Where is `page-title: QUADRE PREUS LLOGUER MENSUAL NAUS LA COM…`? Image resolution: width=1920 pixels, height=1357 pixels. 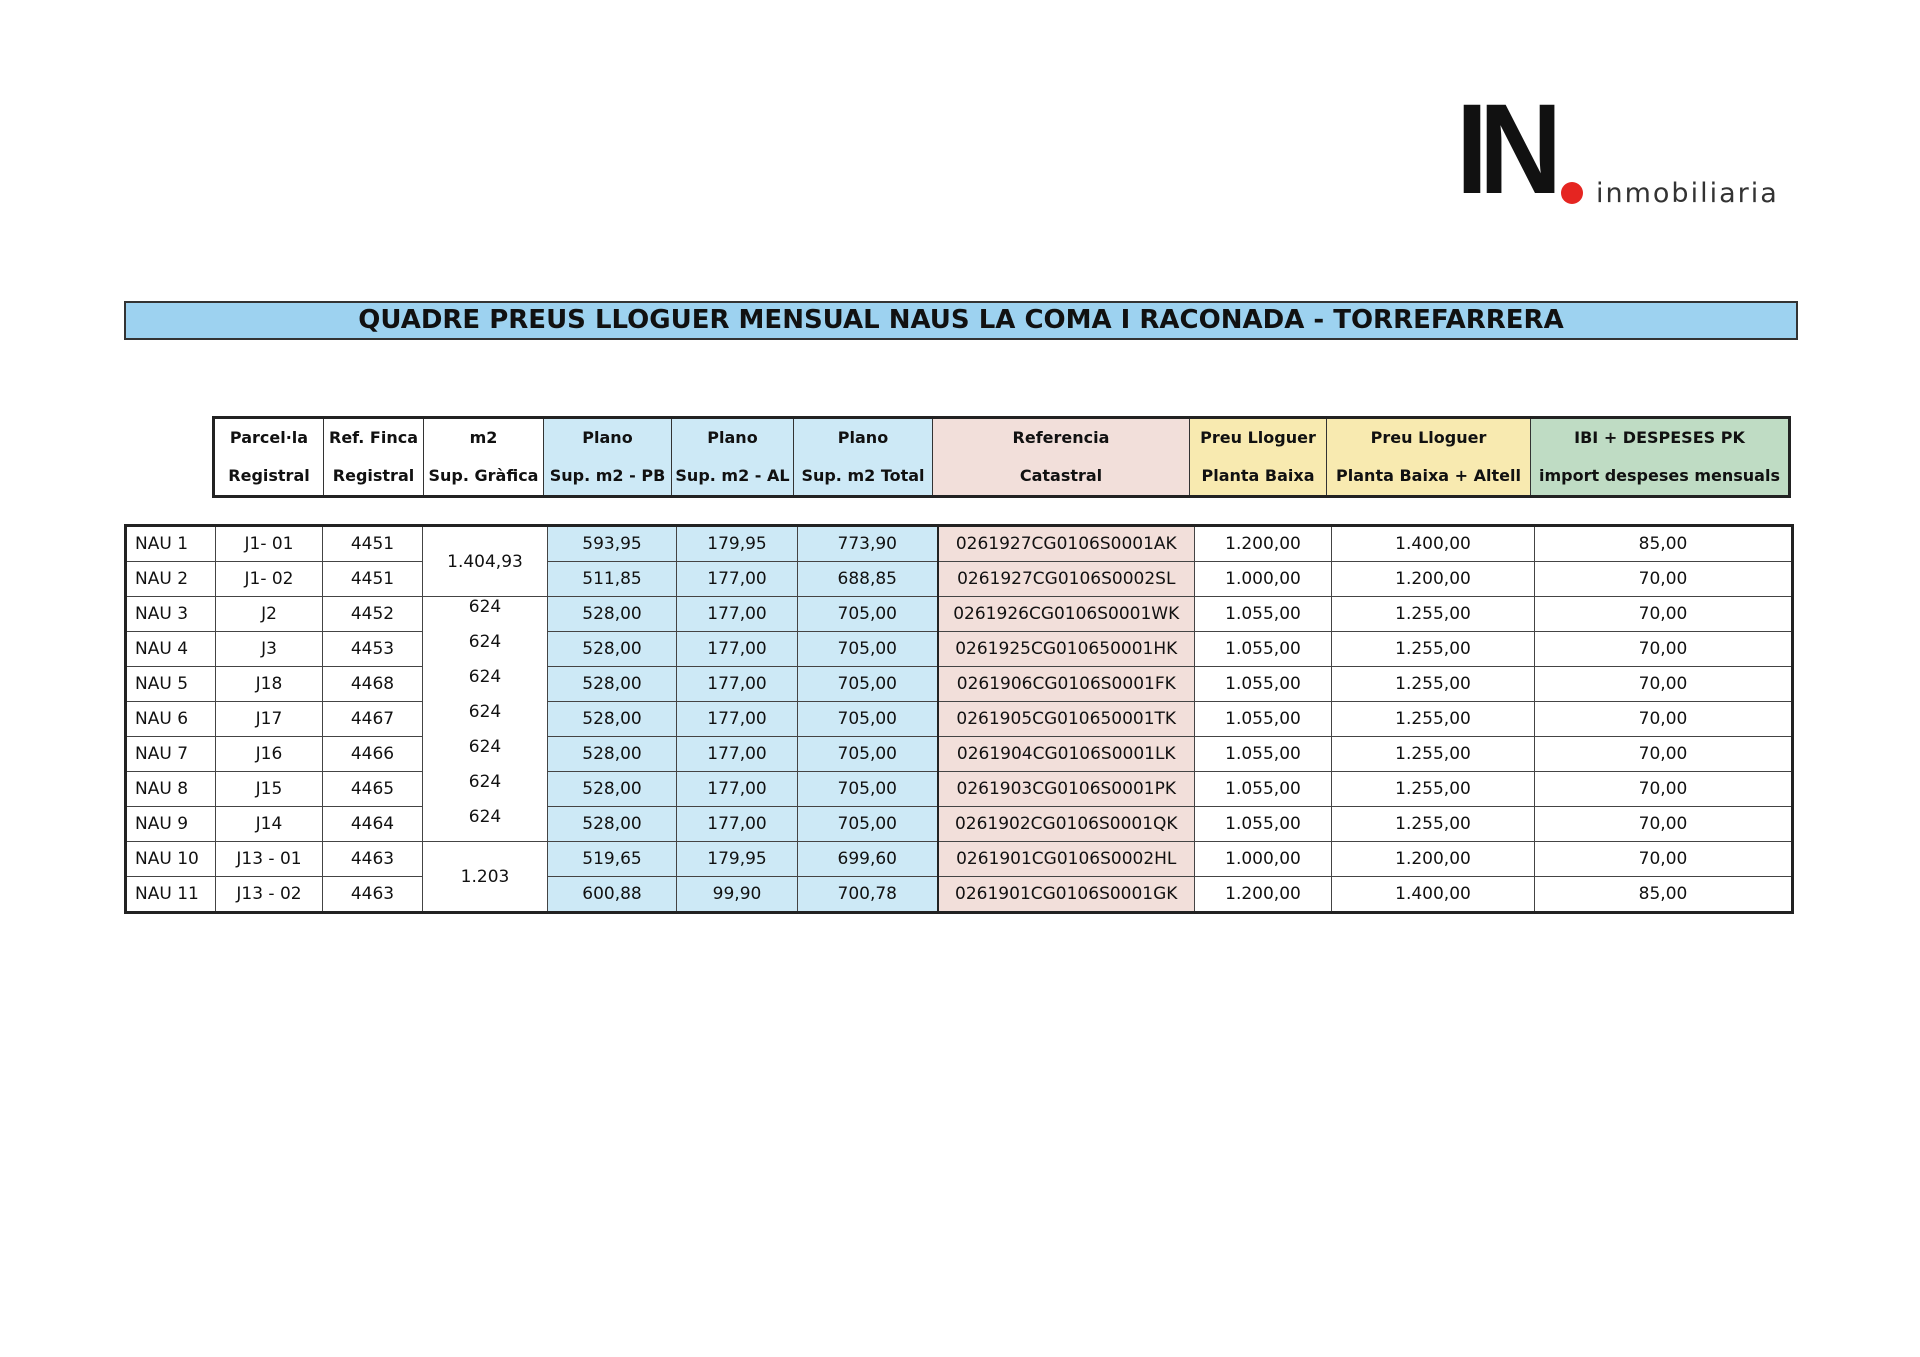
page-title: QUADRE PREUS LLOGUER MENSUAL NAUS LA COM… is located at coordinates (961, 320).